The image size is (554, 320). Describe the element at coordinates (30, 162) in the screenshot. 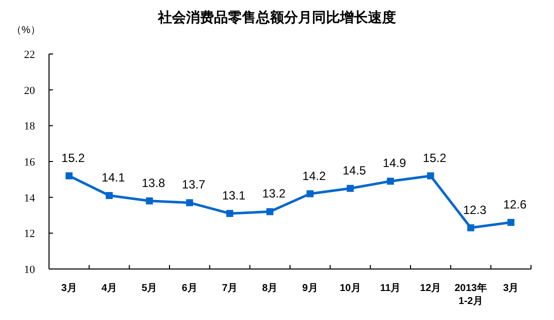

I see `y-tick-label: 16` at that location.